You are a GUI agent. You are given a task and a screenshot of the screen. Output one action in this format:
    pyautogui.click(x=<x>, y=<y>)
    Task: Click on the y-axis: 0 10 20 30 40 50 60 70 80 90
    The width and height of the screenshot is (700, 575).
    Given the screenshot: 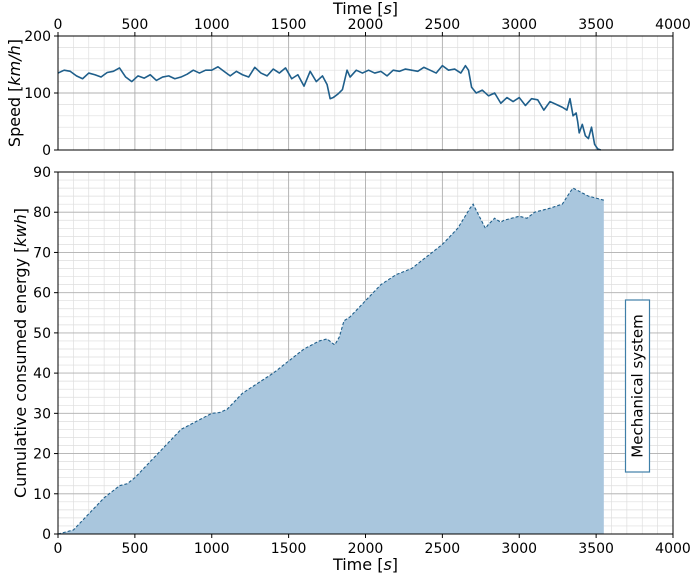 What is the action you would take?
    pyautogui.click(x=45, y=354)
    